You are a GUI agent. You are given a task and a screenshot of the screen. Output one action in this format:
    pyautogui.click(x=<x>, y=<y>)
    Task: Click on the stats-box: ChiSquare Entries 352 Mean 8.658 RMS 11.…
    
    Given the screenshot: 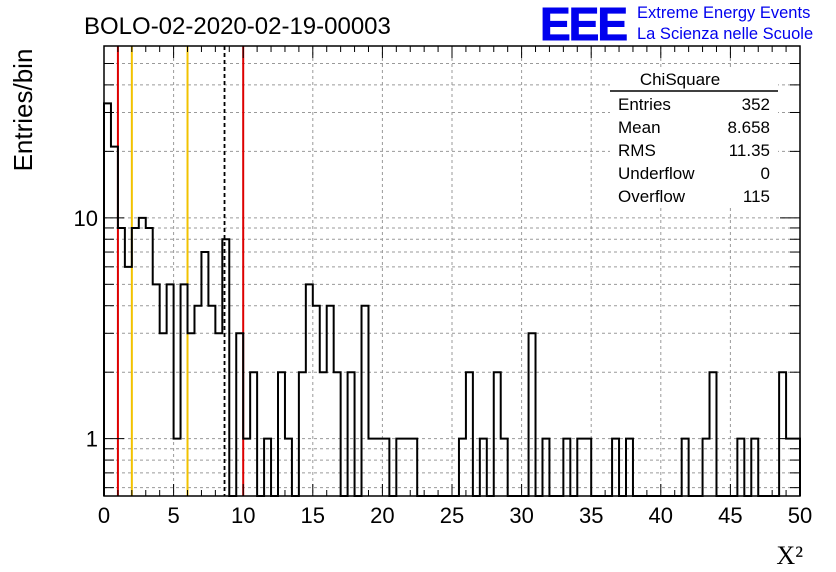 What is the action you would take?
    pyautogui.click(x=694, y=138)
    